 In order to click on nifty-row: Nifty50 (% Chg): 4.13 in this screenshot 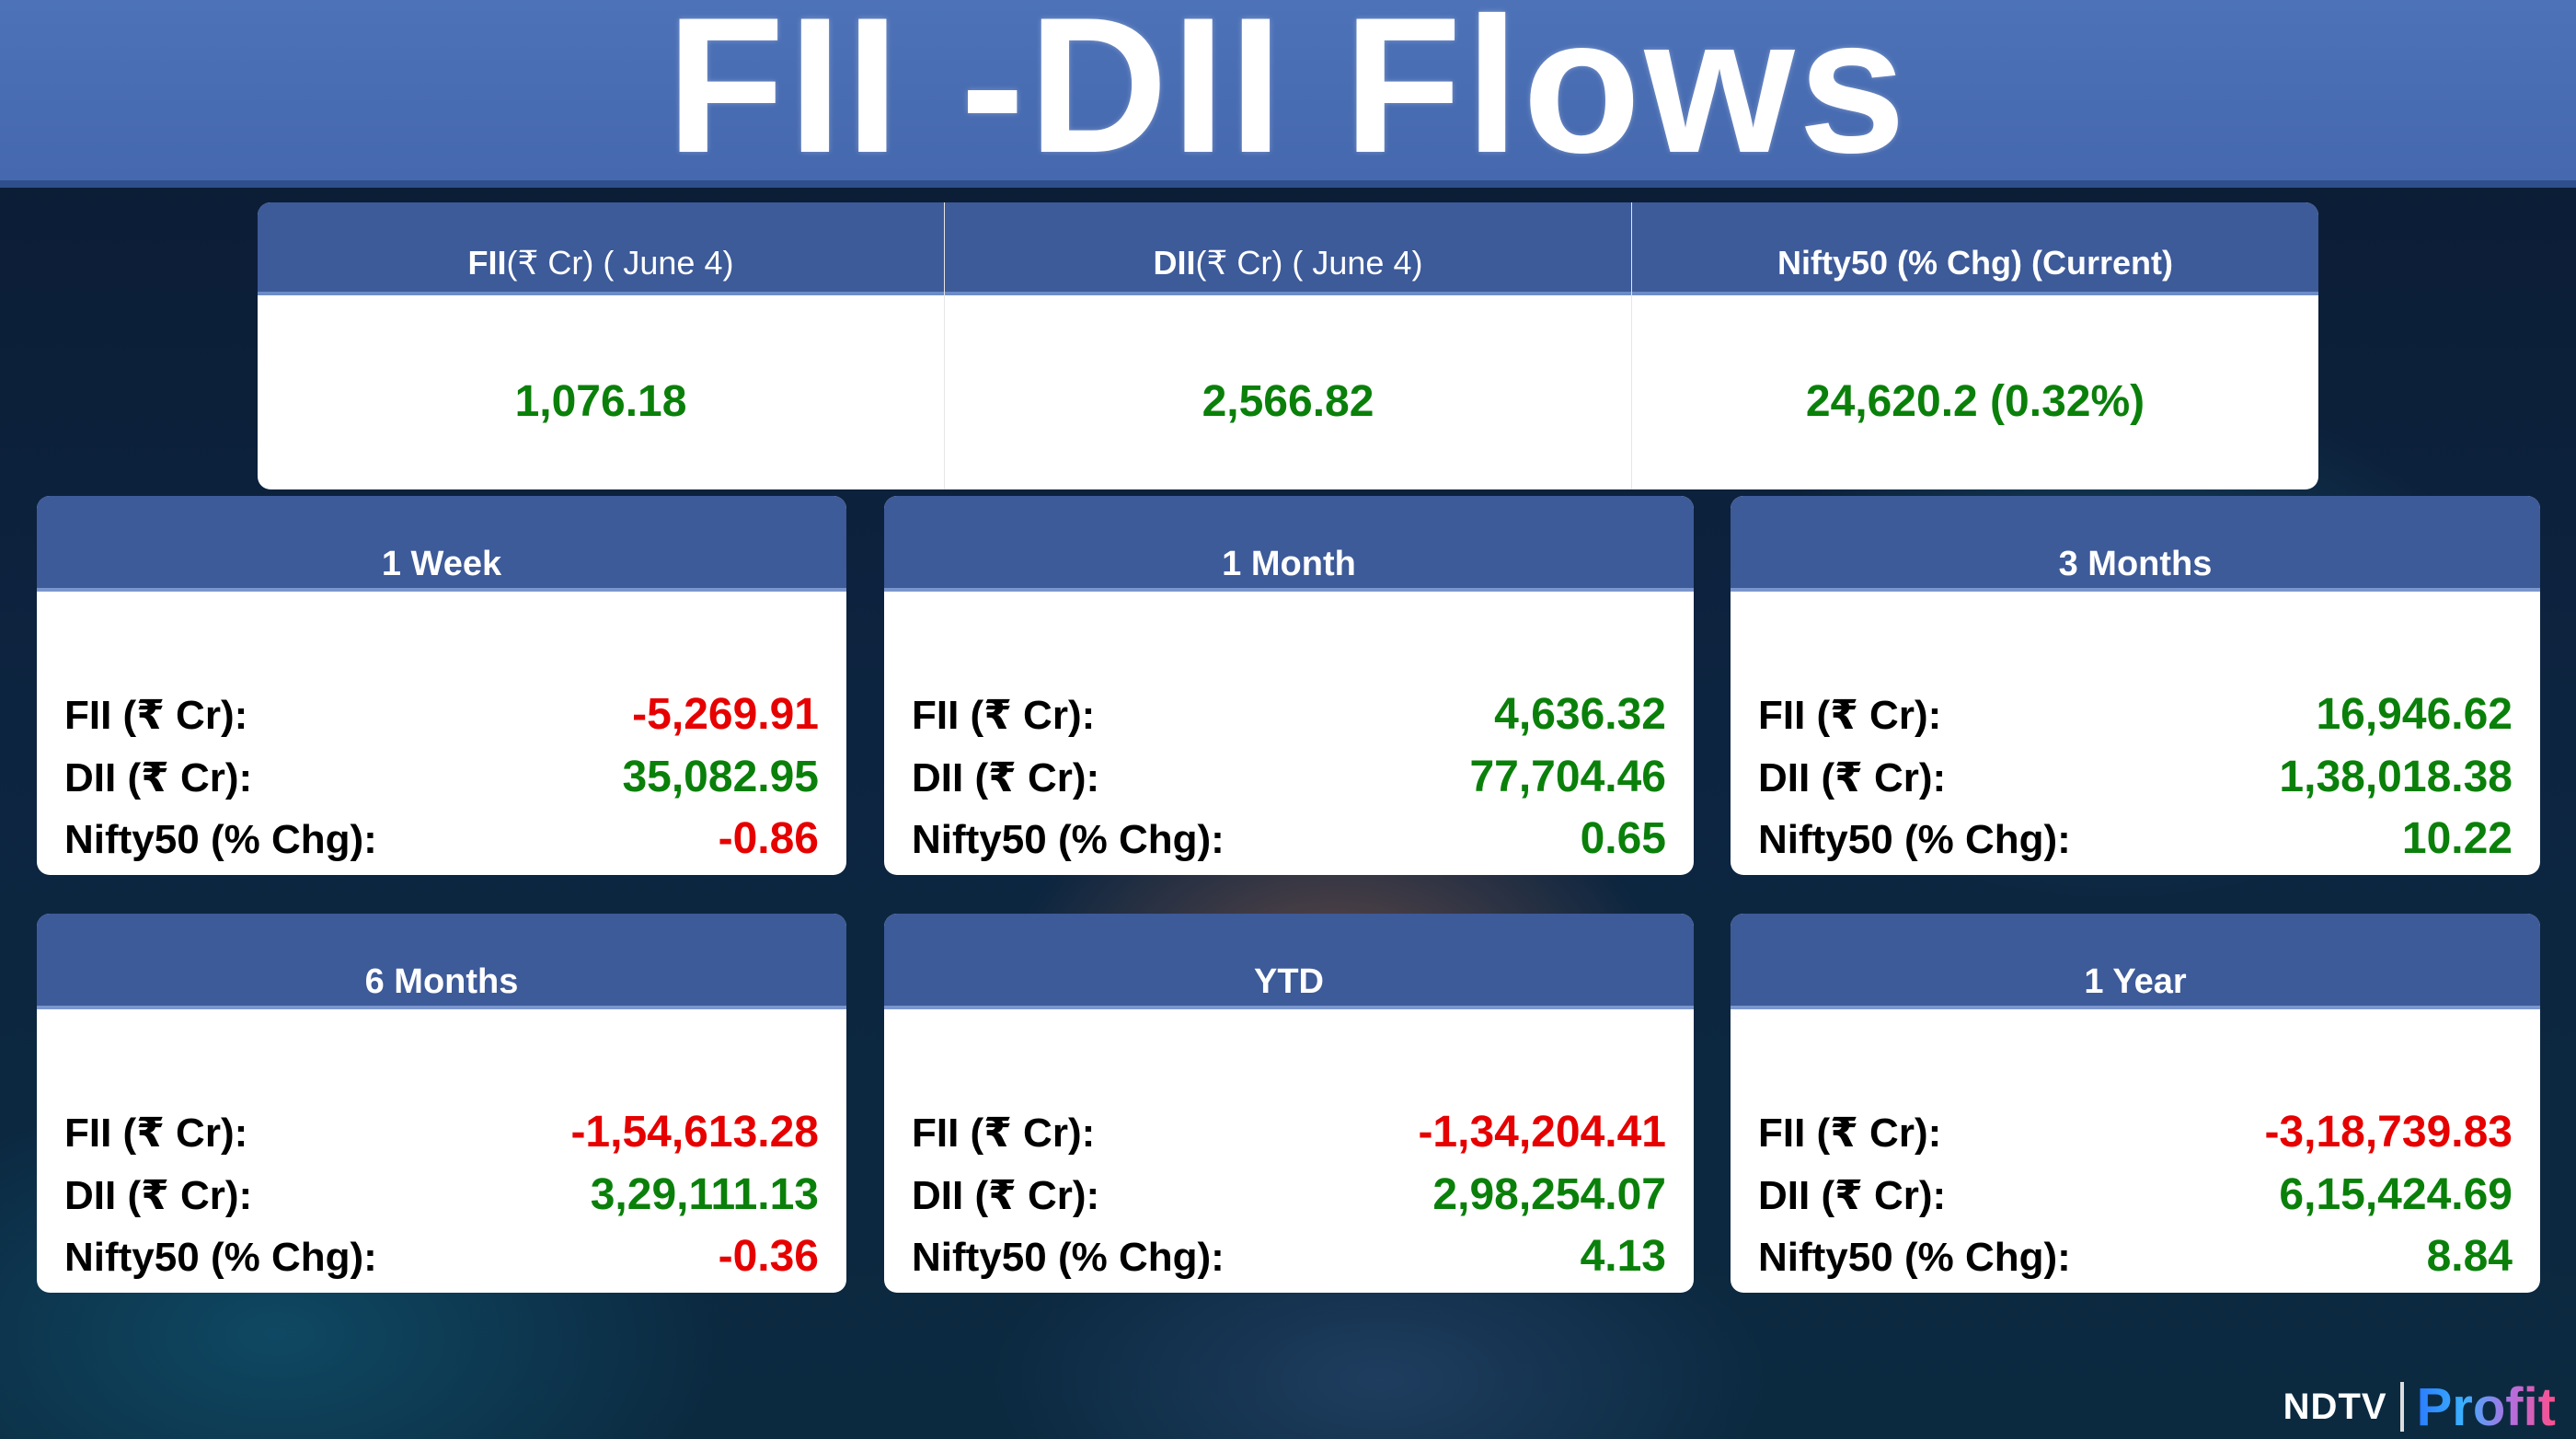, I will do `click(1289, 1256)`.